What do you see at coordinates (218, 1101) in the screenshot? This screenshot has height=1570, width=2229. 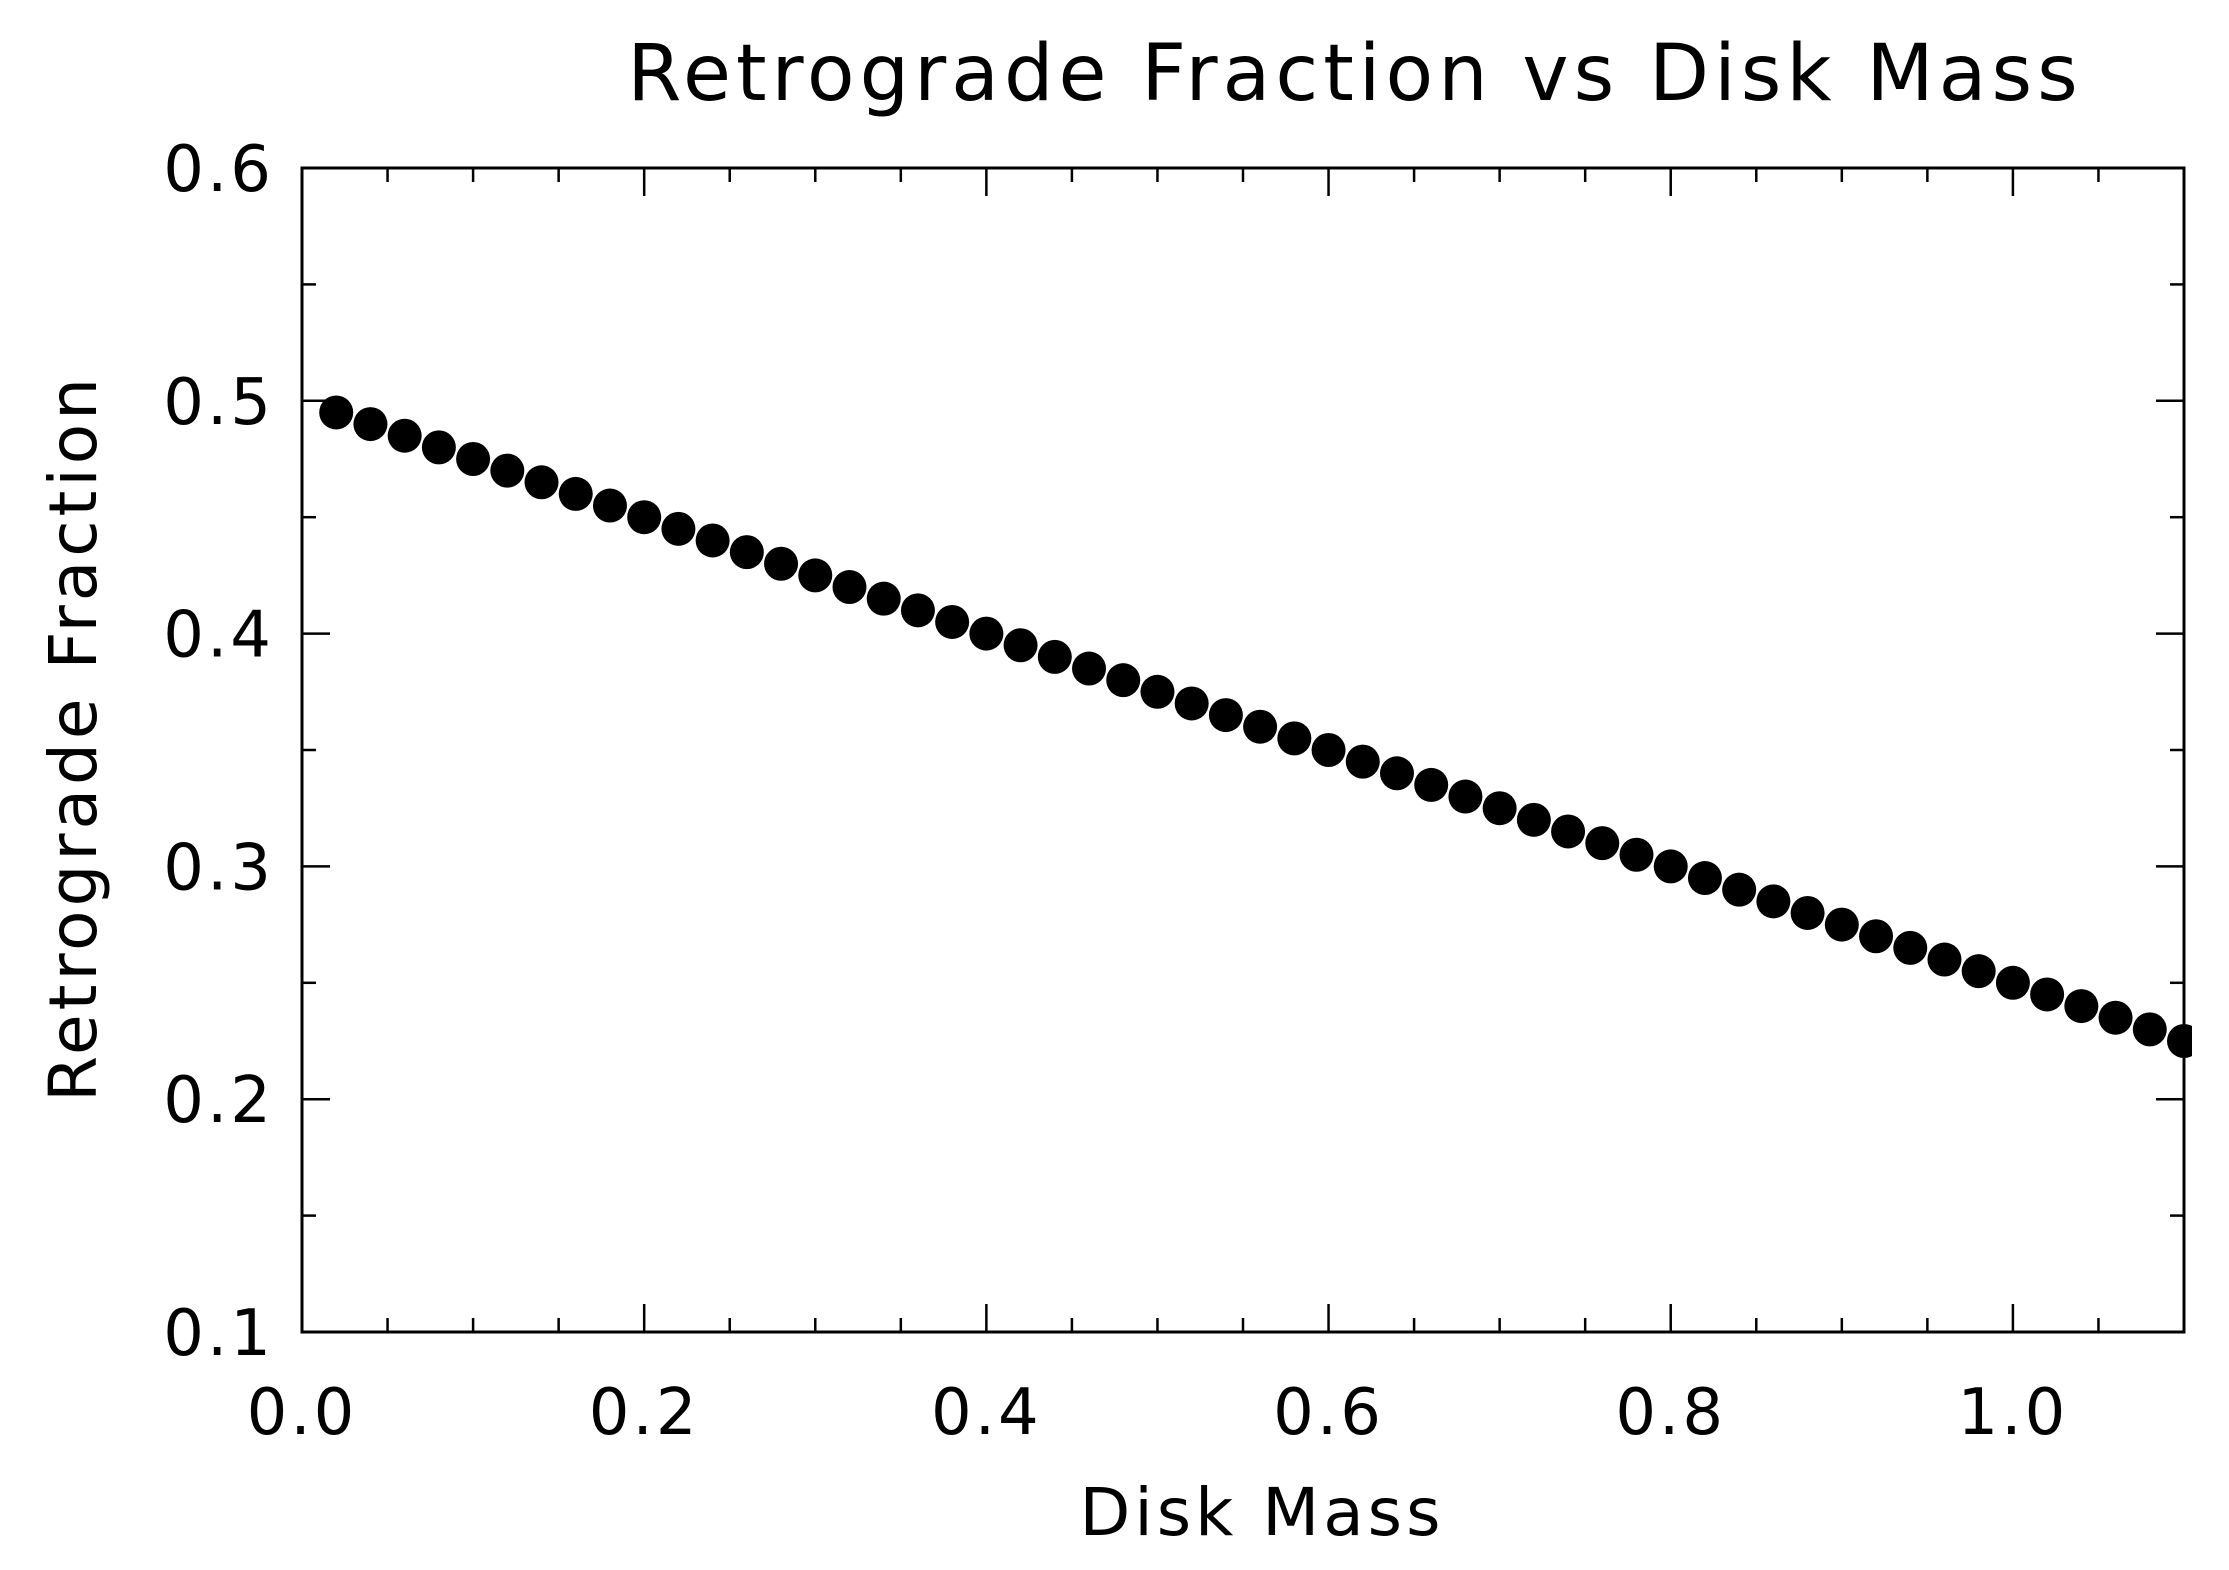 I see `y-tick-label: 0.2` at bounding box center [218, 1101].